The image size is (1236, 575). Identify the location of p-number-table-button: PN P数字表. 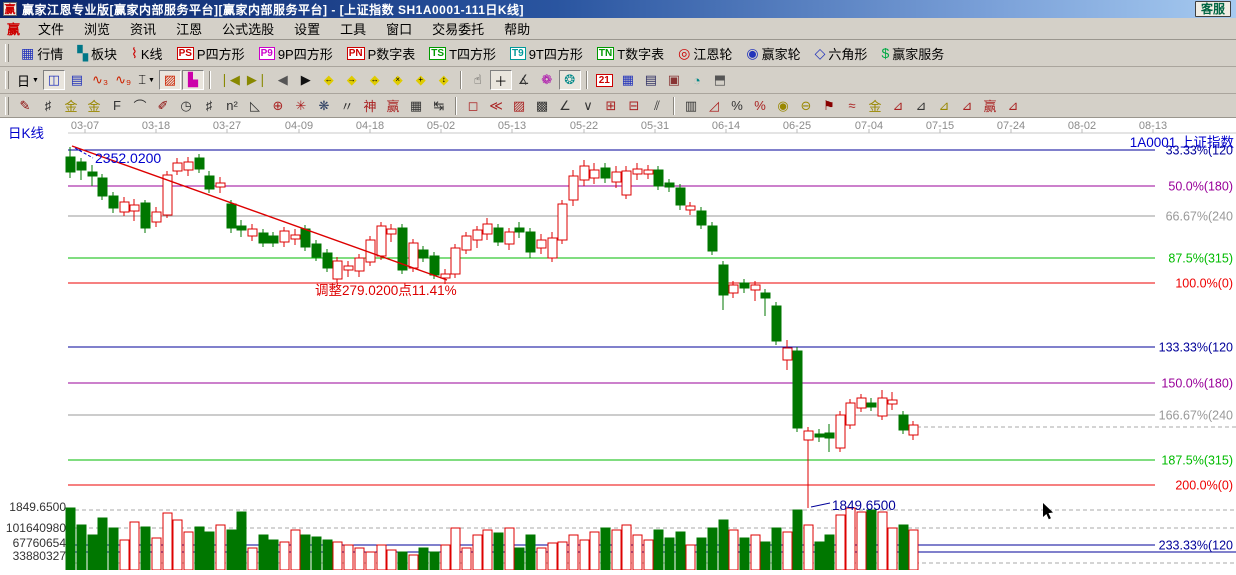
(381, 53).